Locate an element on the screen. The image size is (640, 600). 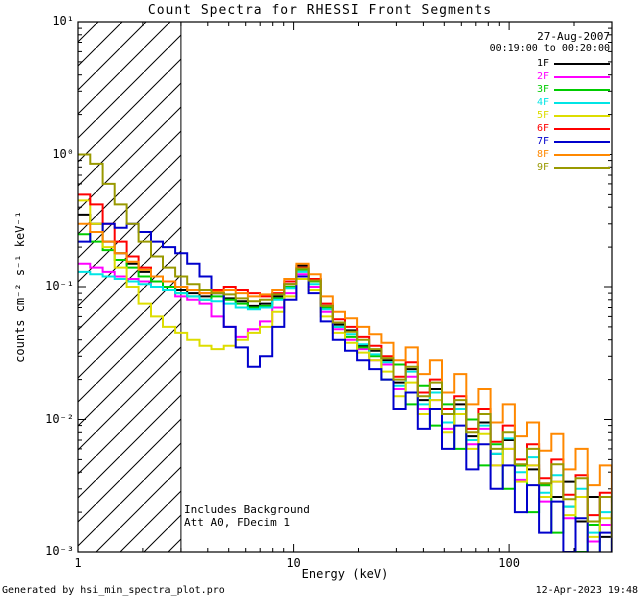
observation-date: 27-Aug-2007 is located at coordinates (573, 36).